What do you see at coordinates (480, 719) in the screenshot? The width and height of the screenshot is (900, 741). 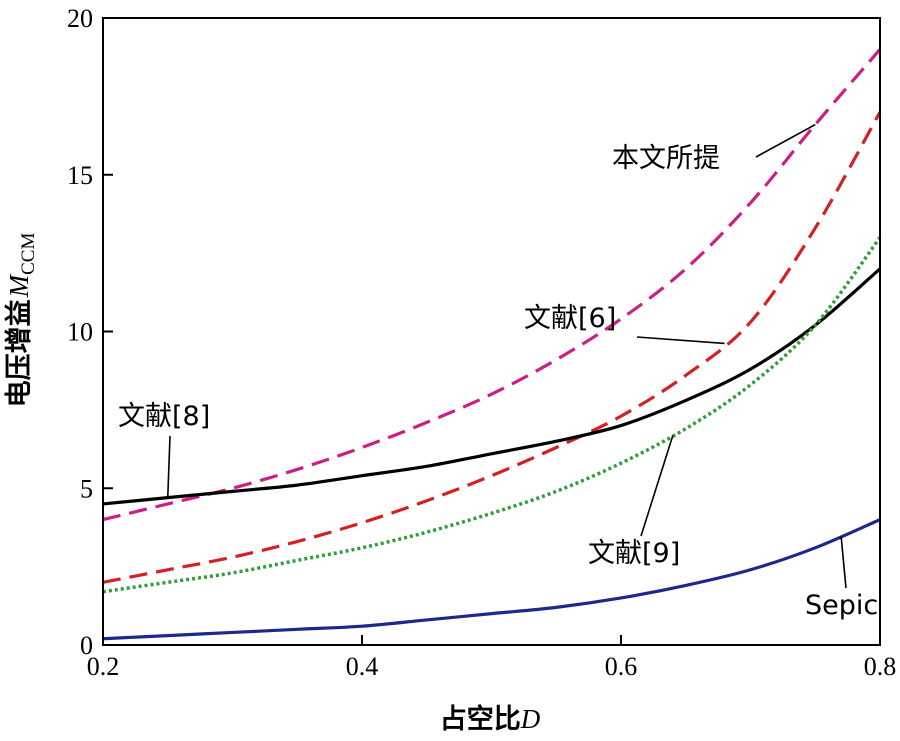 I see `x-axis-title-main: 占空比` at bounding box center [480, 719].